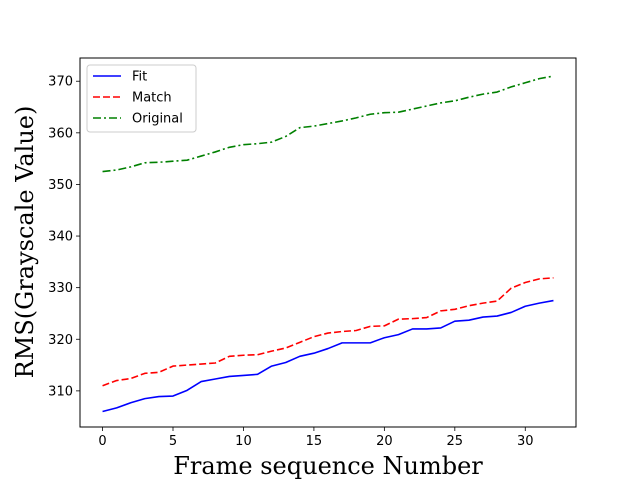  I want to click on x-tick-label: 15, so click(314, 441).